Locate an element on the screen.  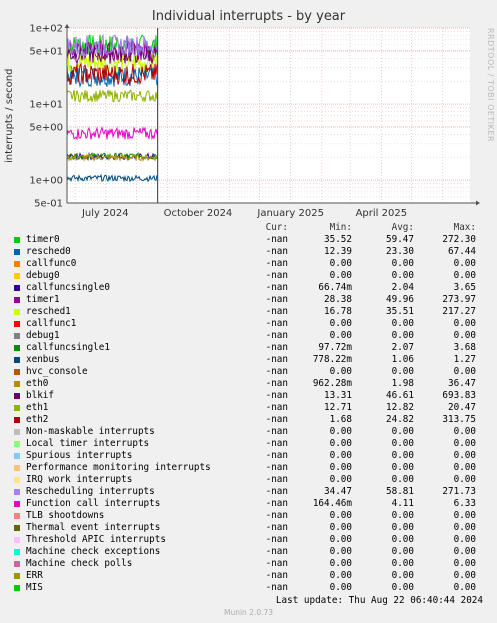
legend-series-name: resched1 is located at coordinates (48, 311).